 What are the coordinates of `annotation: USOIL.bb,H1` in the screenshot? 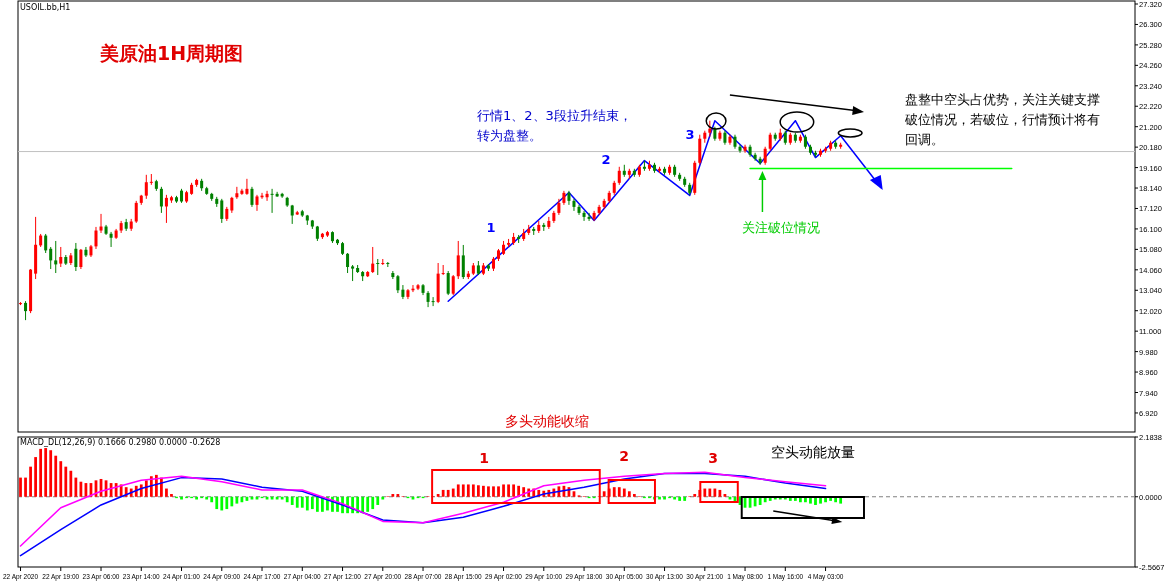 It's located at (45, 7).